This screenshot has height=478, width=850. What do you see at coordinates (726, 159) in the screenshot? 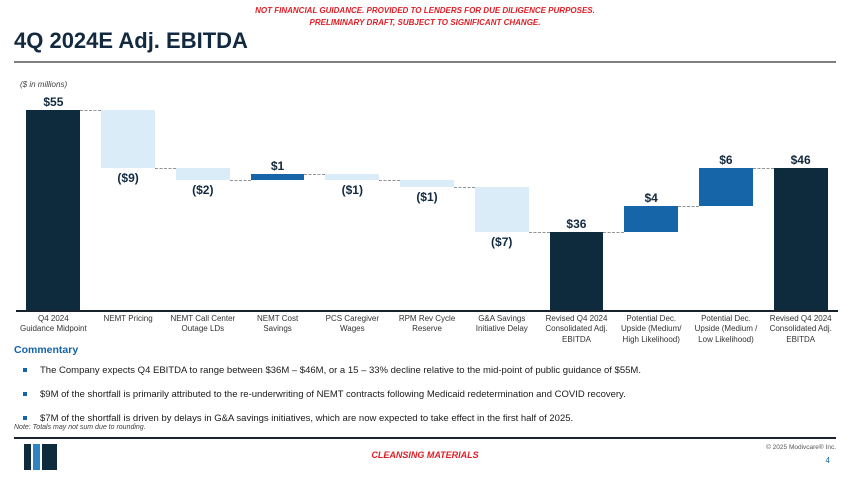
I see `bar-value-label-10: $6` at bounding box center [726, 159].